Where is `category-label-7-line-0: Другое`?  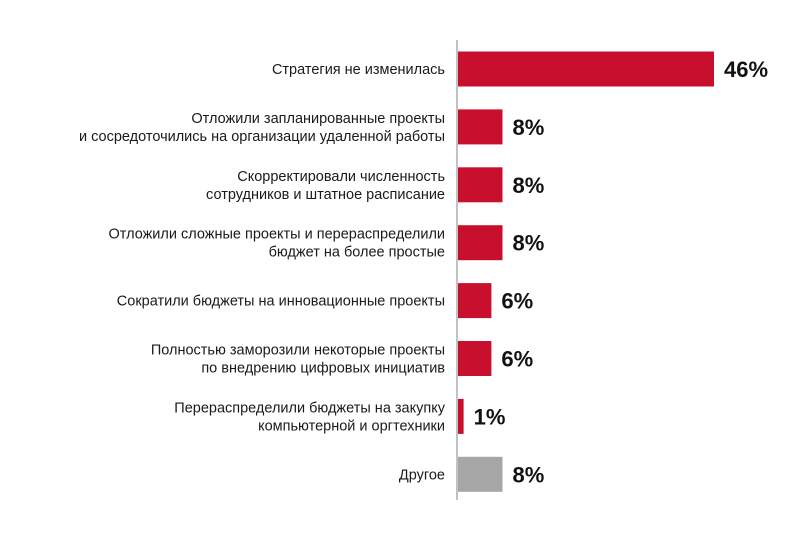 category-label-7-line-0: Другое is located at coordinates (422, 475).